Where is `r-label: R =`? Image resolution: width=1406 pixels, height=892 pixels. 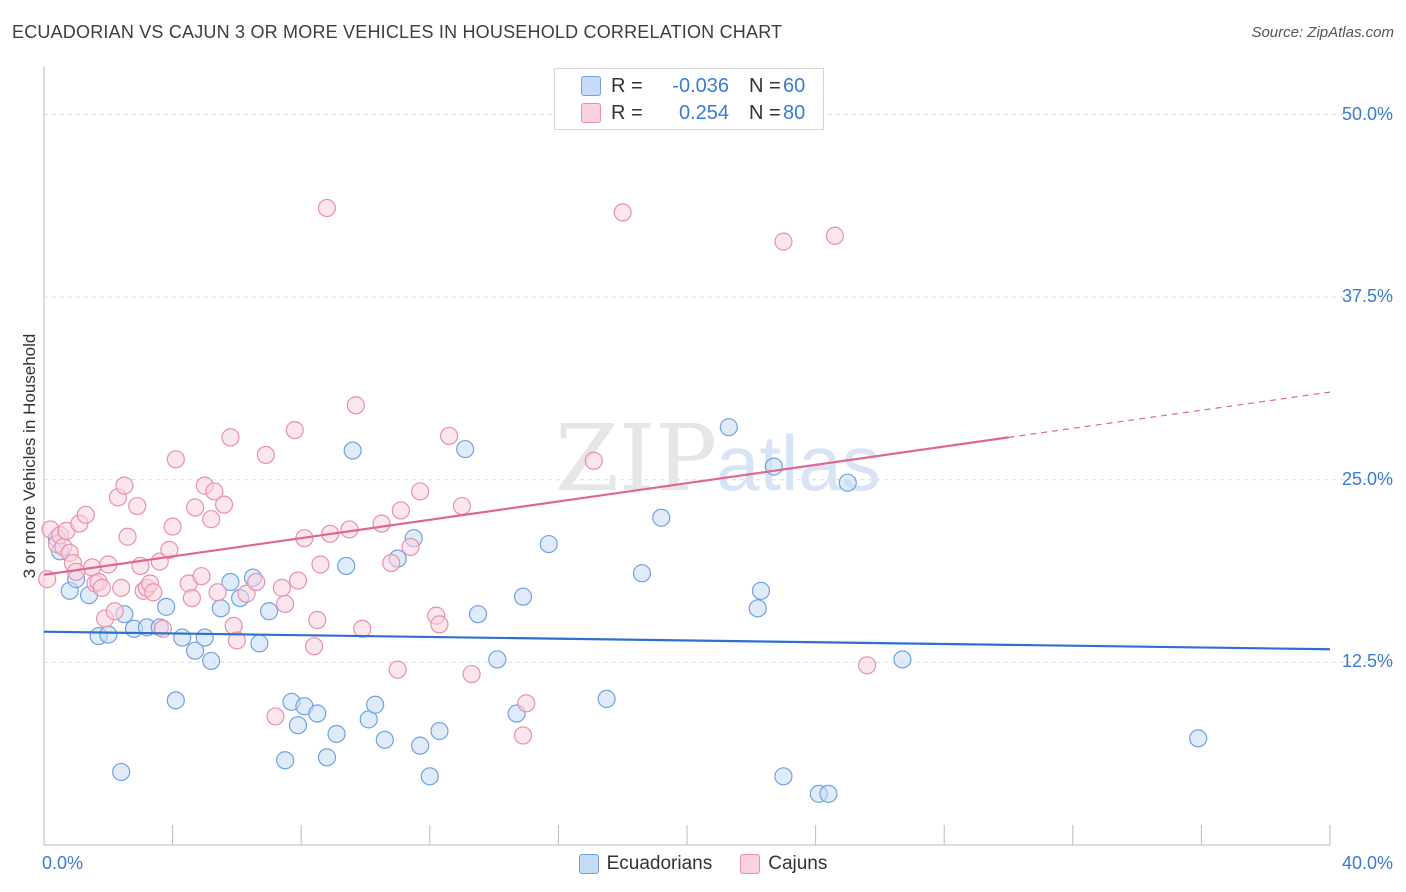 r-label: R = is located at coordinates (627, 112).